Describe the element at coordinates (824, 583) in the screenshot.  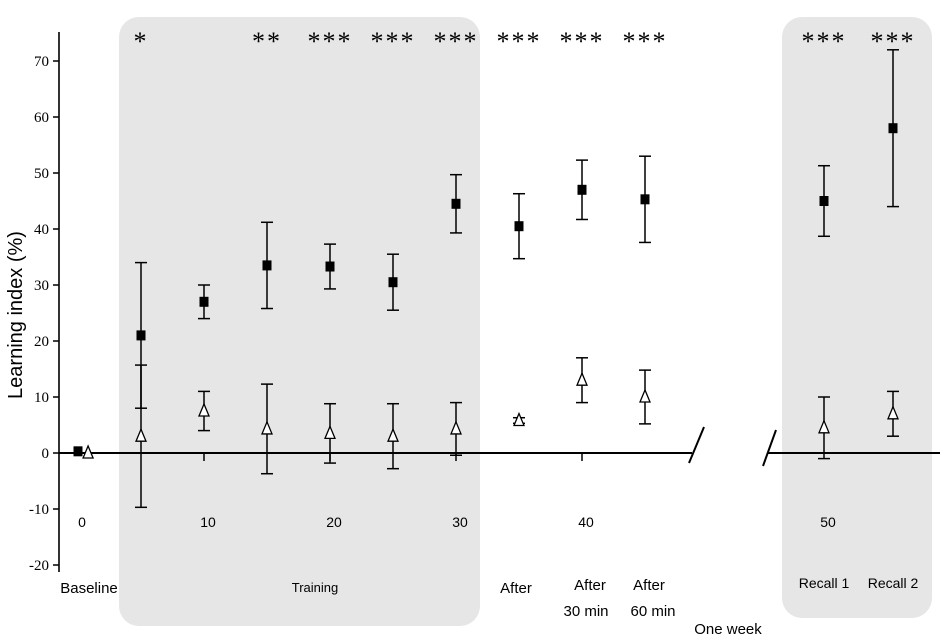
I see `phase-label-recall1: Recall 1` at that location.